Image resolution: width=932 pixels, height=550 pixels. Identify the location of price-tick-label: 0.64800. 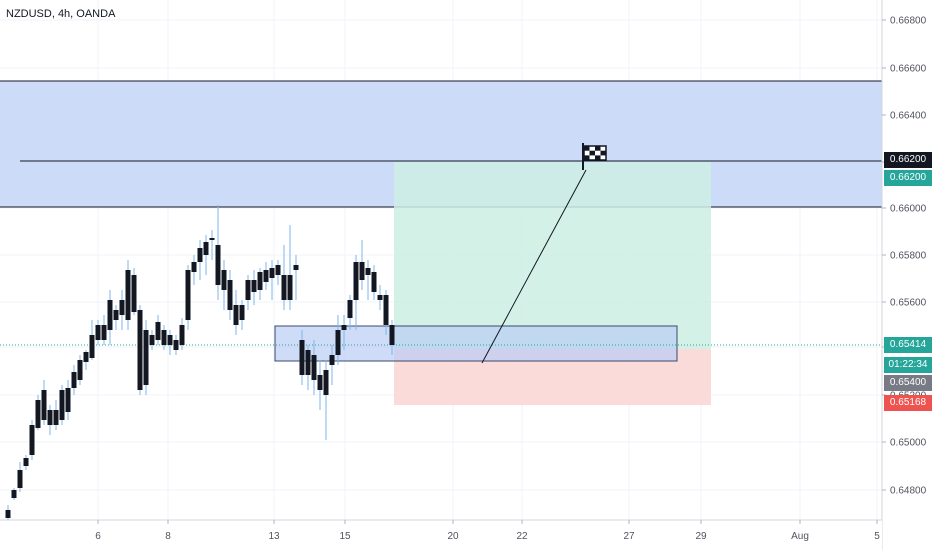
(908, 491).